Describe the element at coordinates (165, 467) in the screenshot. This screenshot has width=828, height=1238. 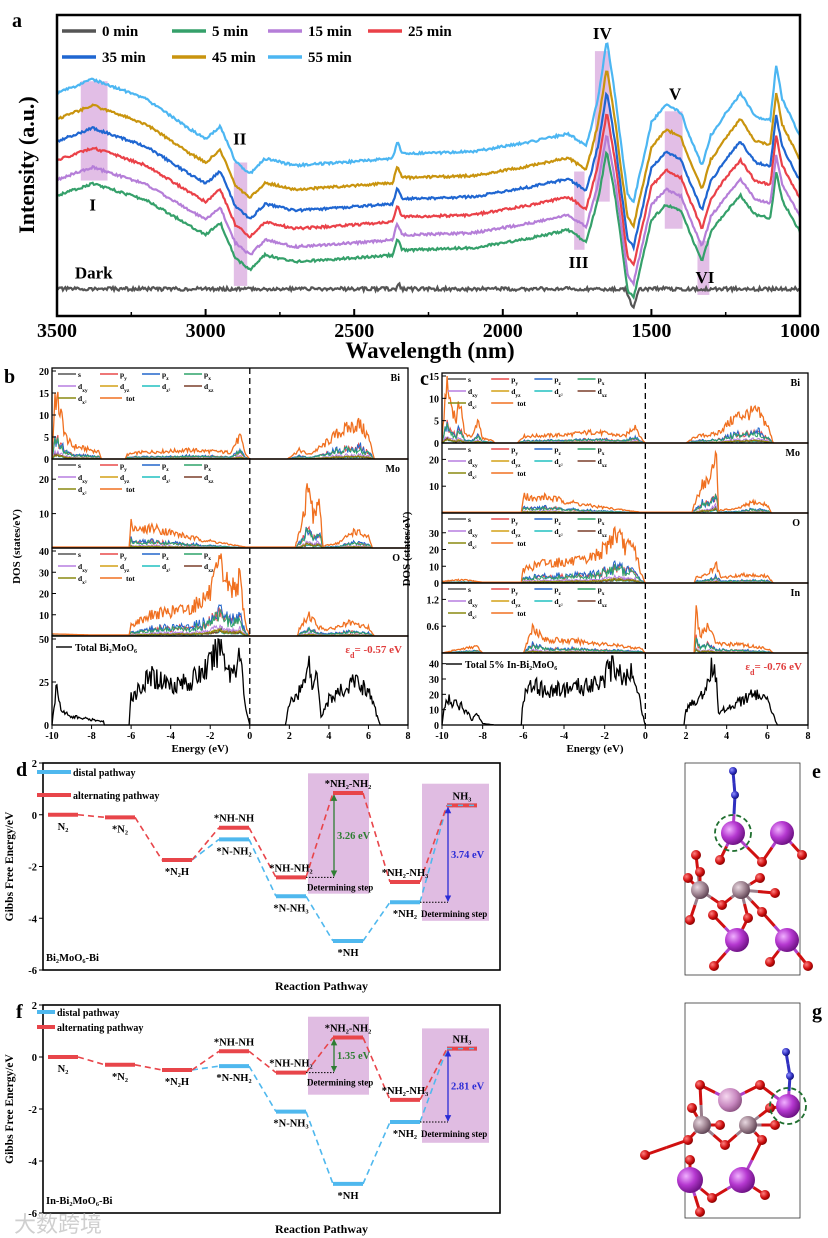
I see `legend-label: pz` at that location.